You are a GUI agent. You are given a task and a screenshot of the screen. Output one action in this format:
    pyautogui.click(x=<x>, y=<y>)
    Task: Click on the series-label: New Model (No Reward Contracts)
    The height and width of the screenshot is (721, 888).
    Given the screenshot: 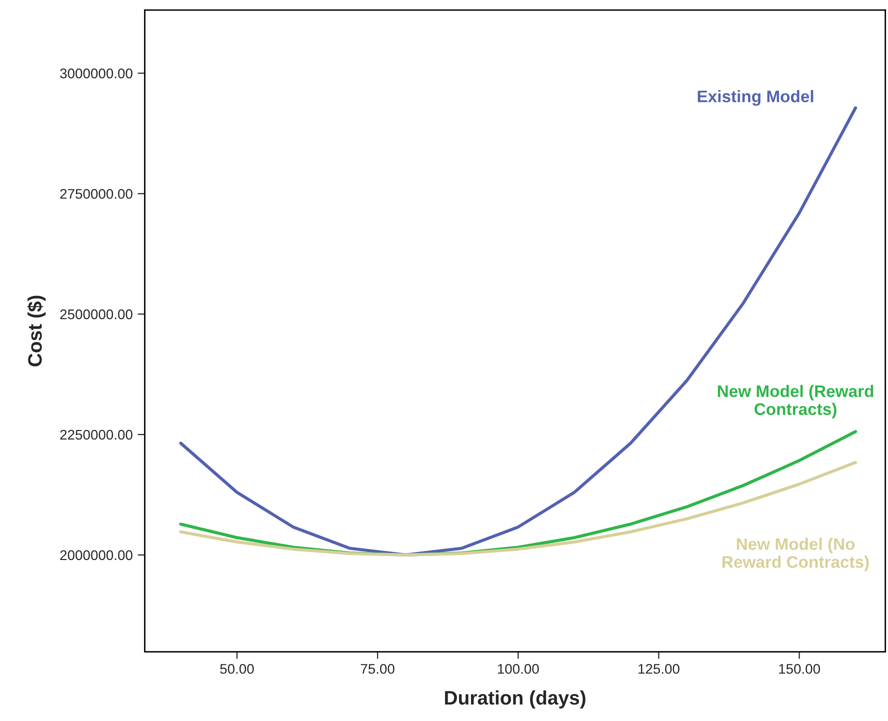 What is the action you would take?
    pyautogui.click(x=795, y=555)
    